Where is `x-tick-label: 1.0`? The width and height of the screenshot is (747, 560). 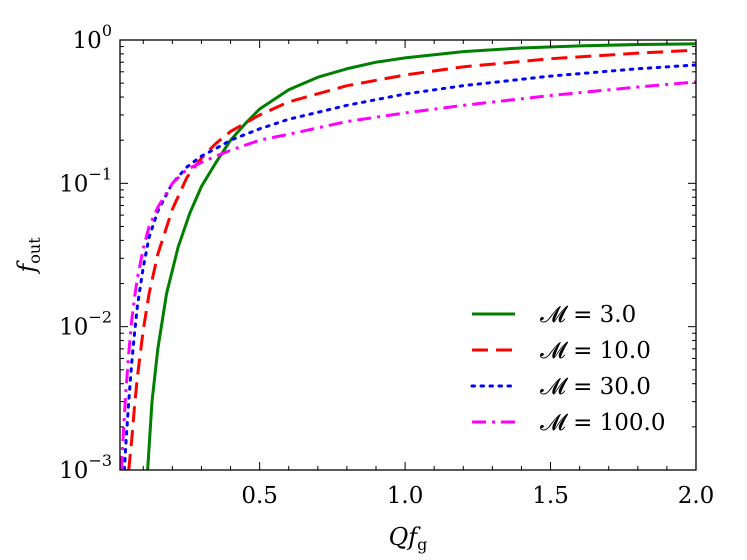 x-tick-label: 1.0 is located at coordinates (405, 496).